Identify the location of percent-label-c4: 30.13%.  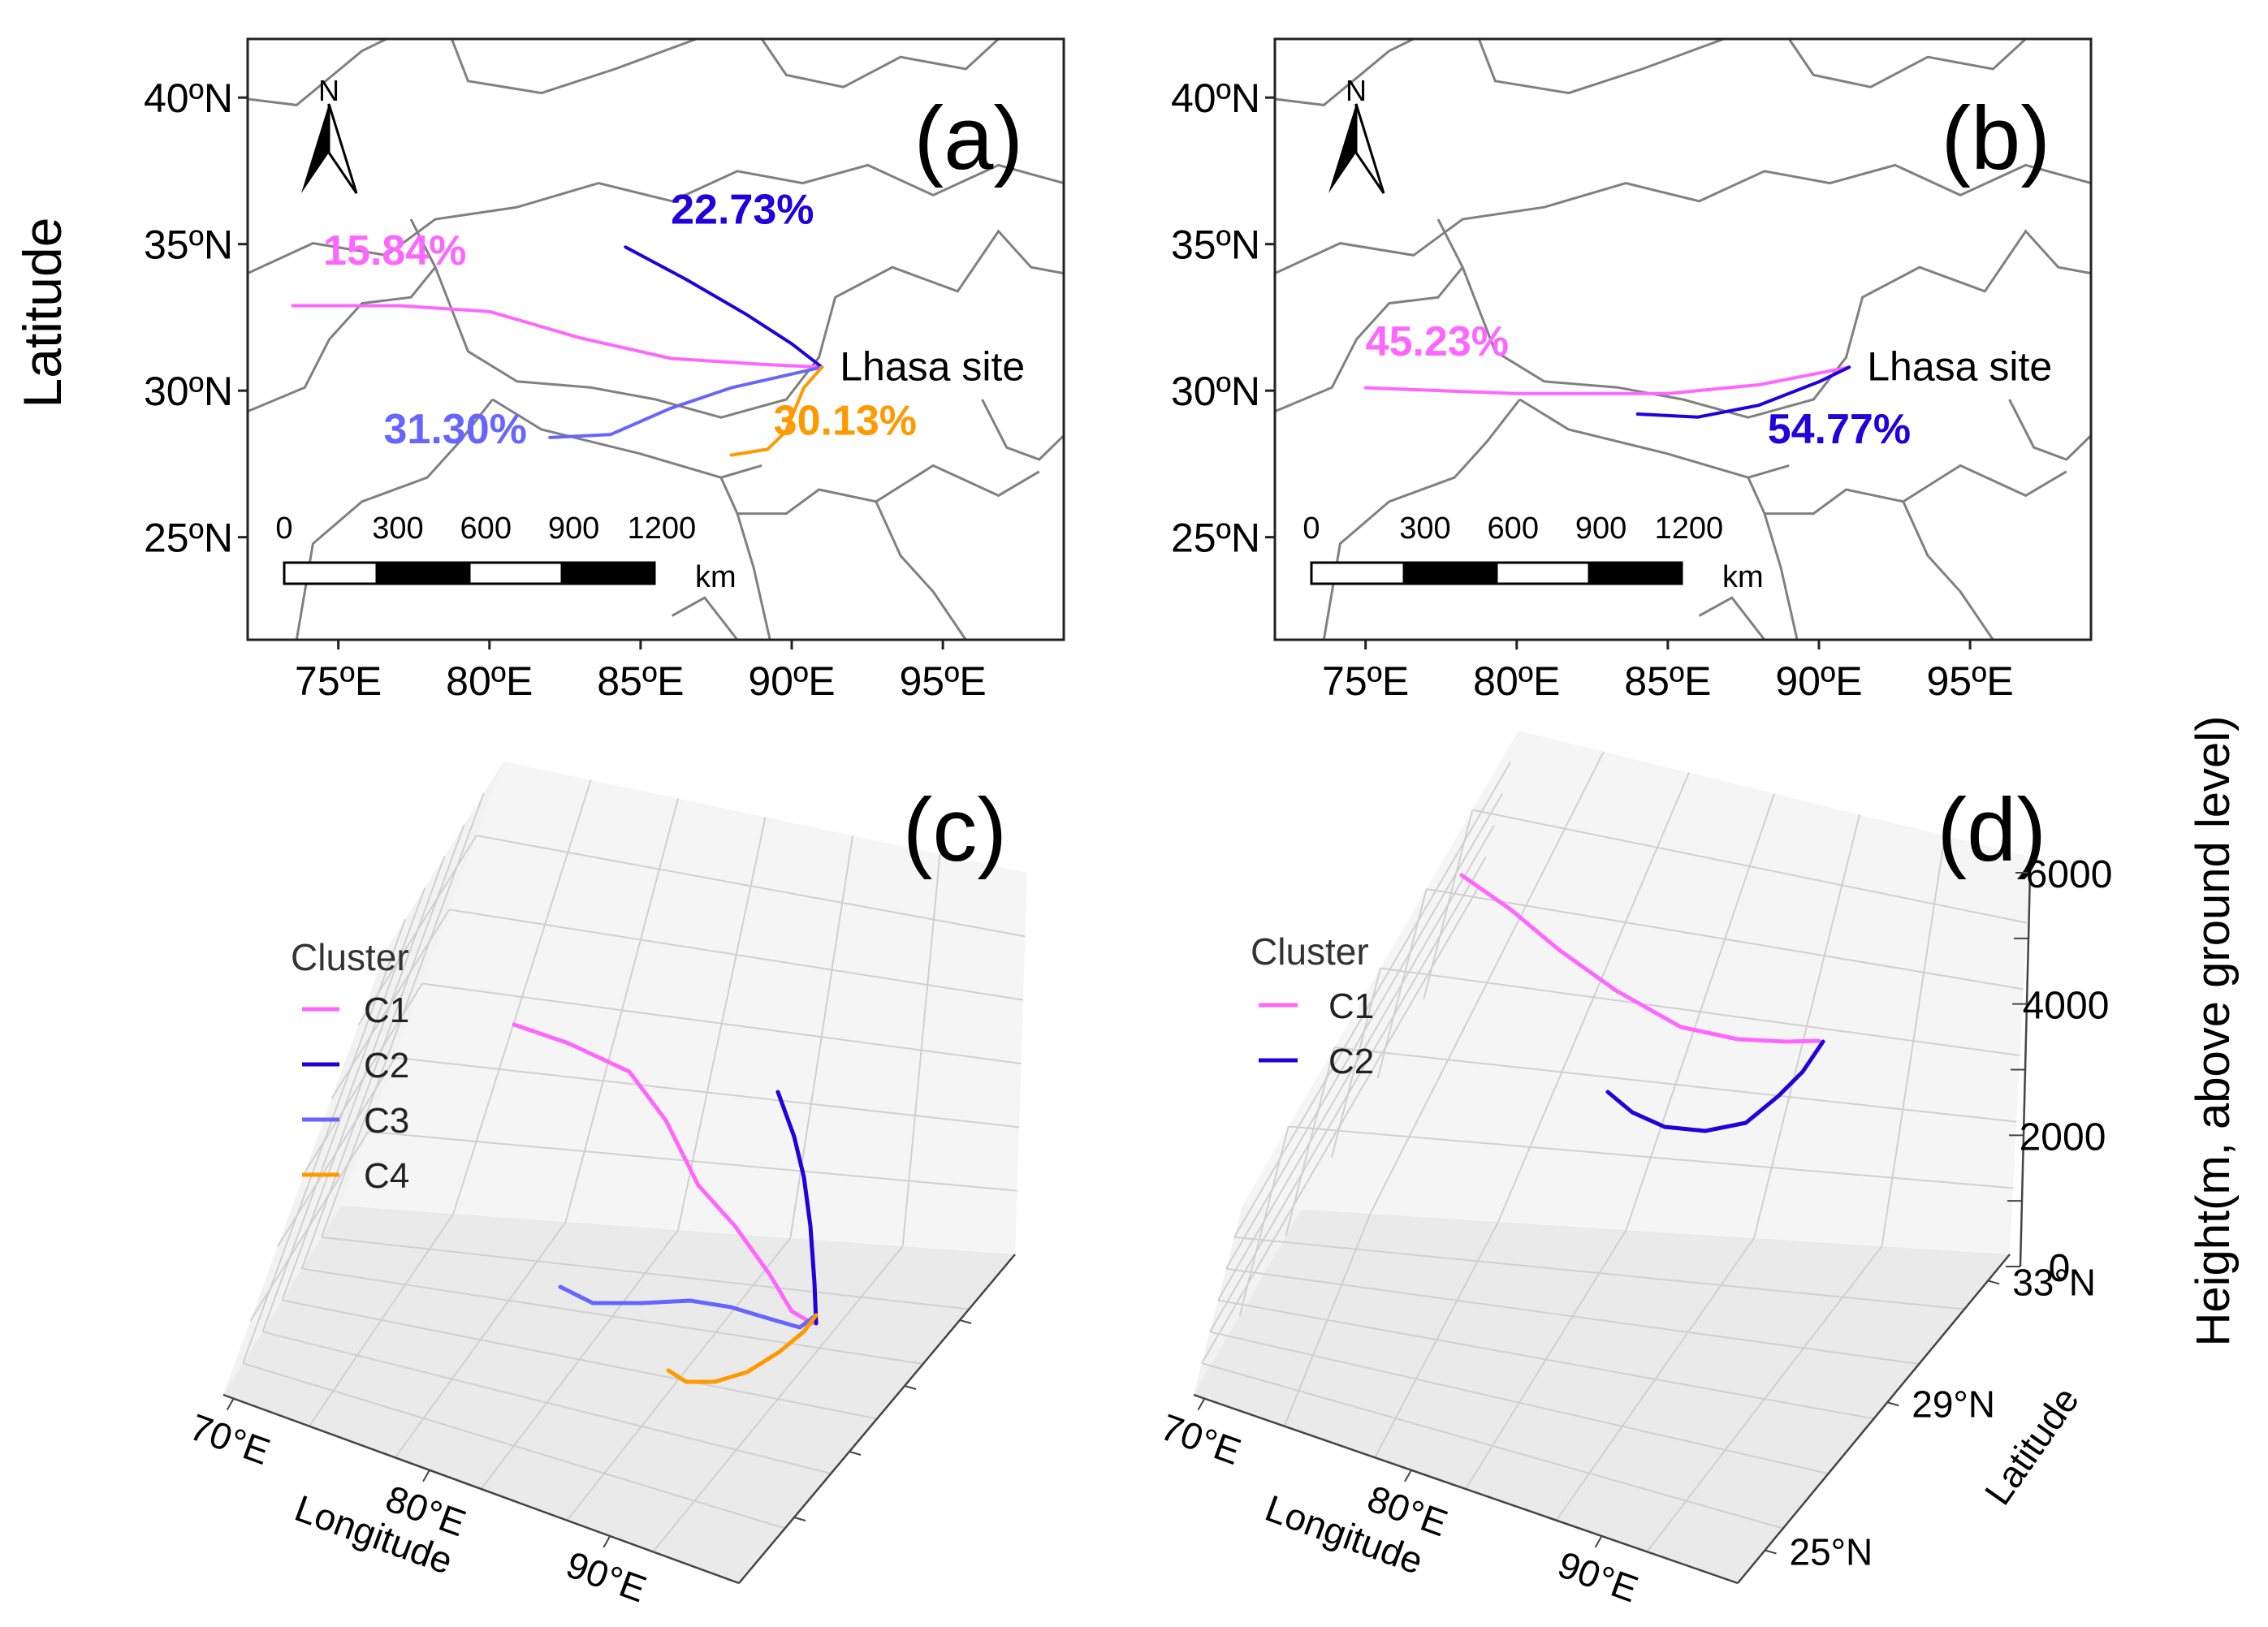
(845, 421).